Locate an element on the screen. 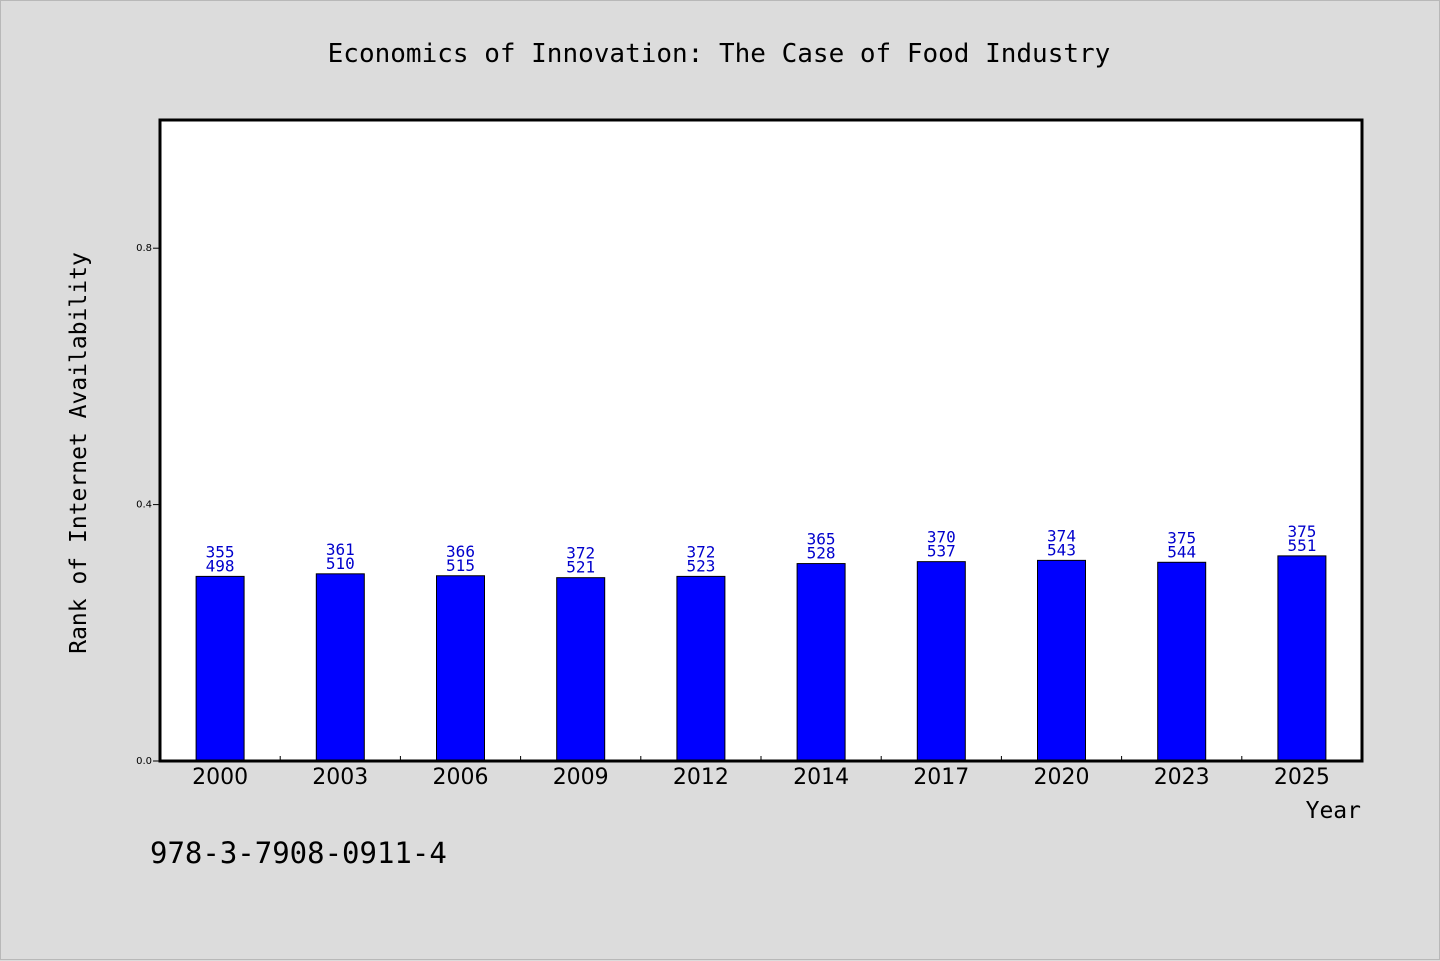 The width and height of the screenshot is (1440, 961). bar-label-bottom: 523 is located at coordinates (700, 565).